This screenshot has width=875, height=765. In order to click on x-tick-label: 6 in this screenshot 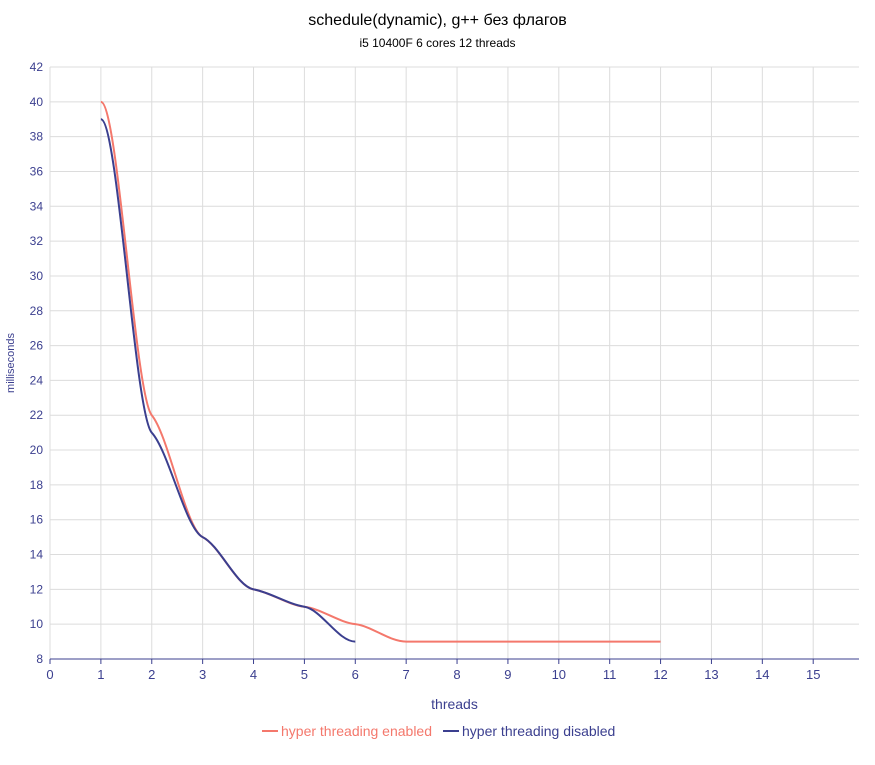, I will do `click(355, 674)`.